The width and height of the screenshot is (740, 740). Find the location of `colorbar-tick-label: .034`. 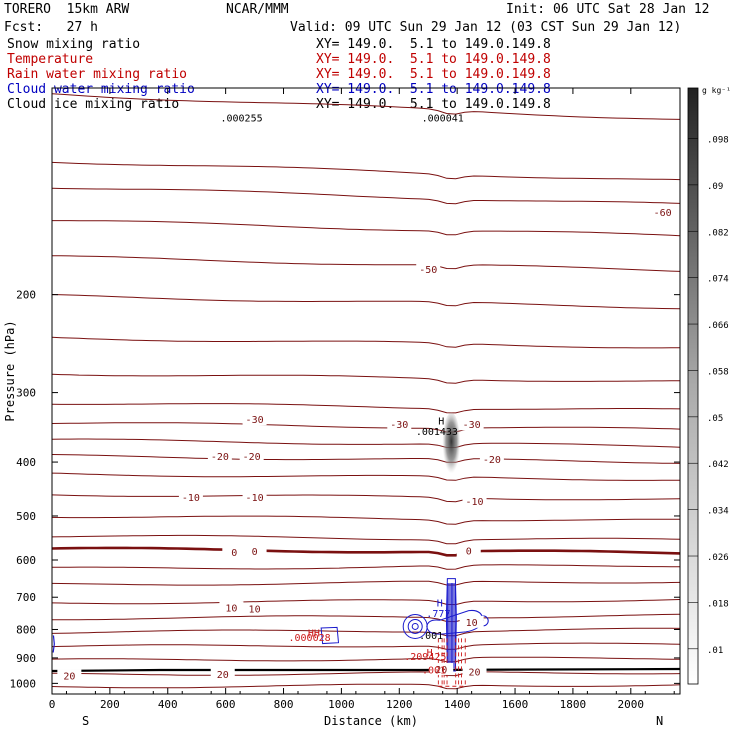

colorbar-tick-label: .034 is located at coordinates (718, 512).